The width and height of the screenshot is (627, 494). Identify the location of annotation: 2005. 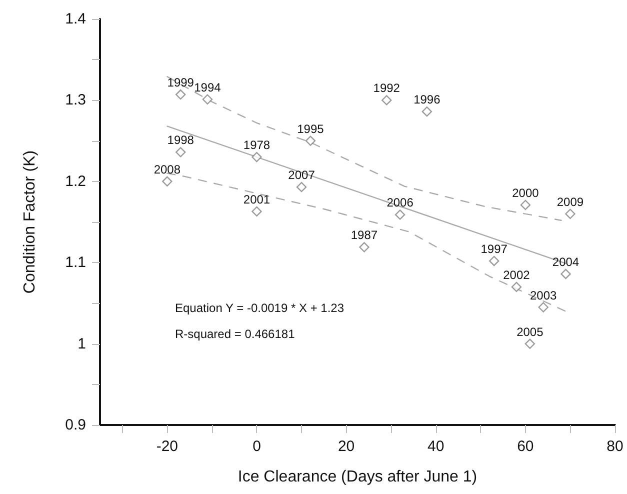
(530, 331).